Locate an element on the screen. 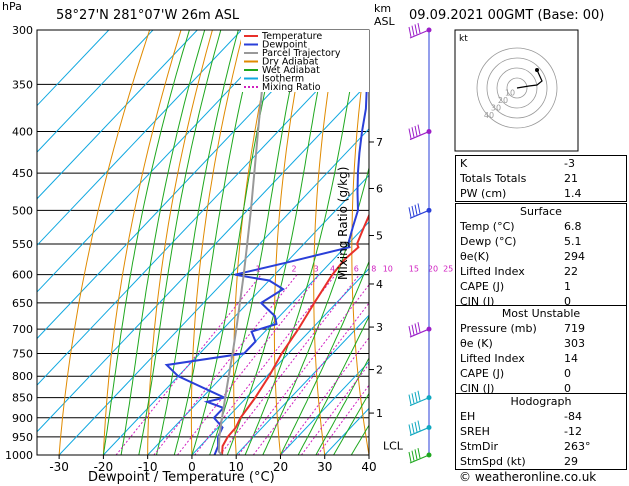  surface-row: Lifted Index 22 is located at coordinates (541, 271).